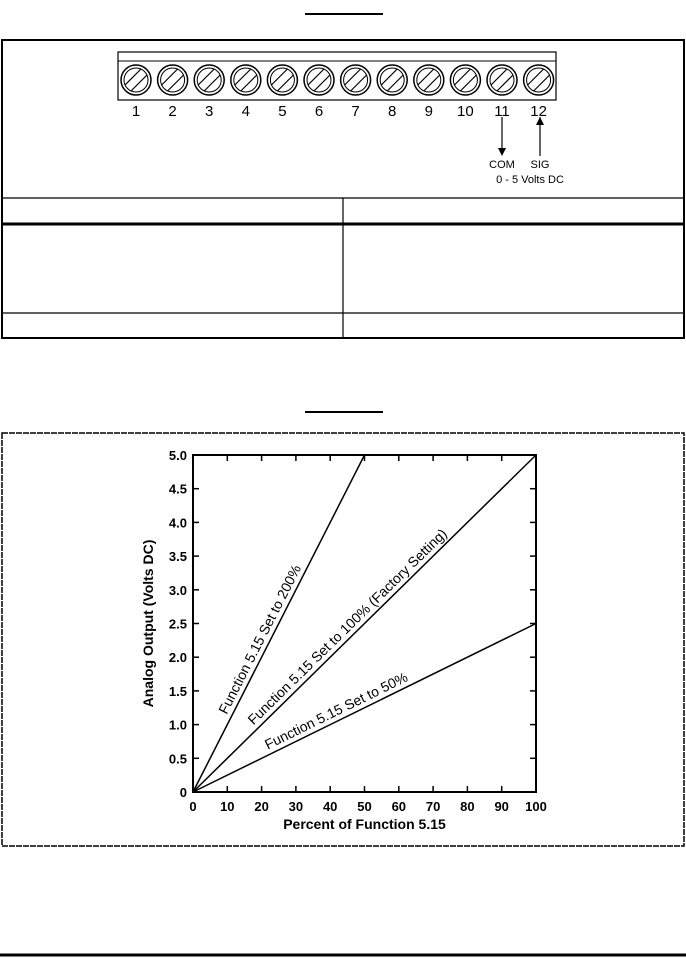  I want to click on terminal-number: 7, so click(355, 111).